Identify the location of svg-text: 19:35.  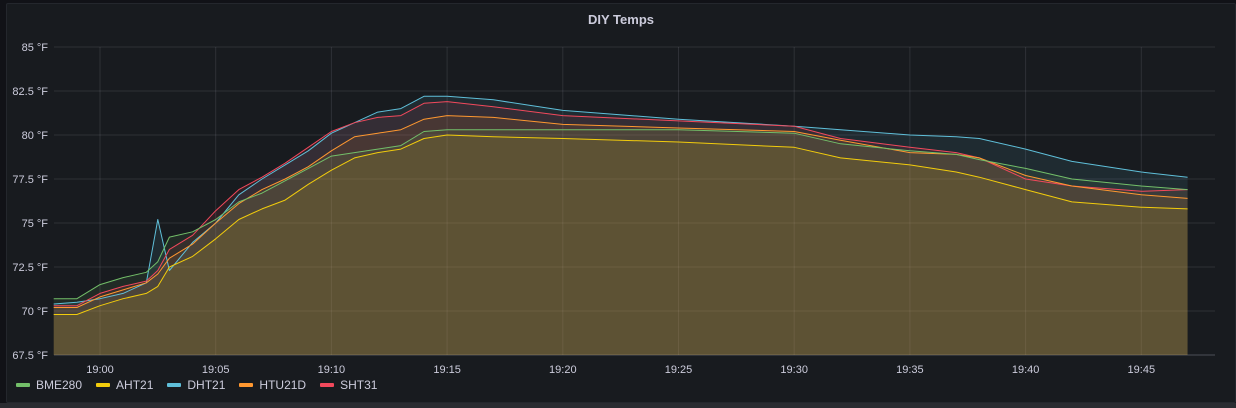
(910, 370).